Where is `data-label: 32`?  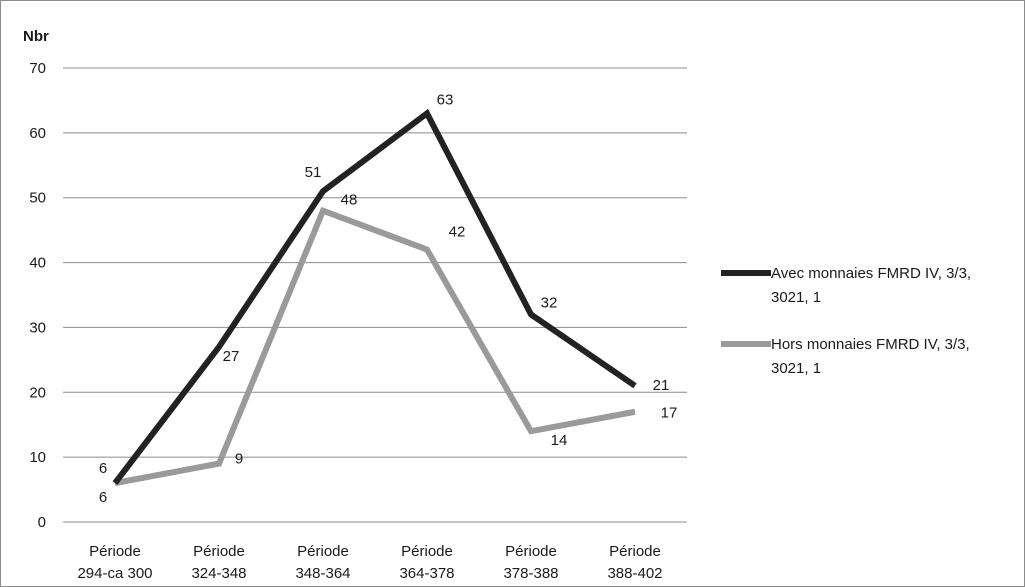
data-label: 32 is located at coordinates (549, 302).